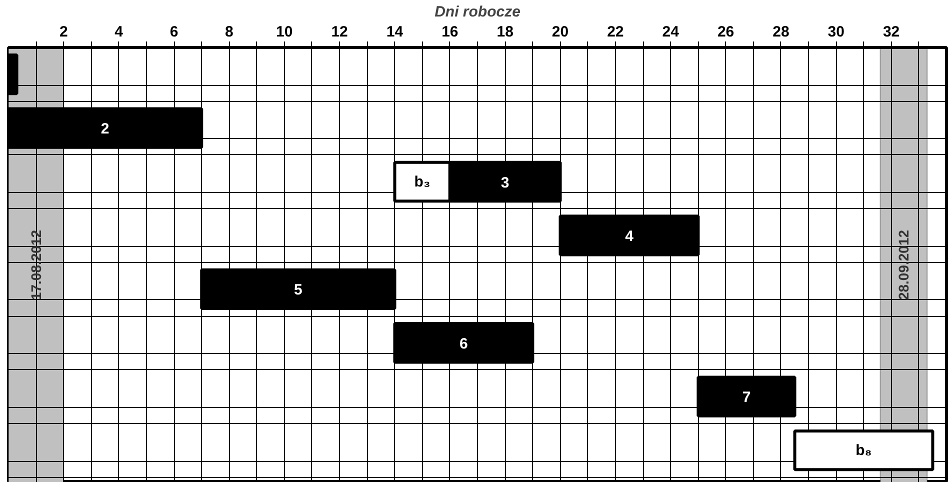  What do you see at coordinates (395, 32) in the screenshot?
I see `x-tick-label: 14` at bounding box center [395, 32].